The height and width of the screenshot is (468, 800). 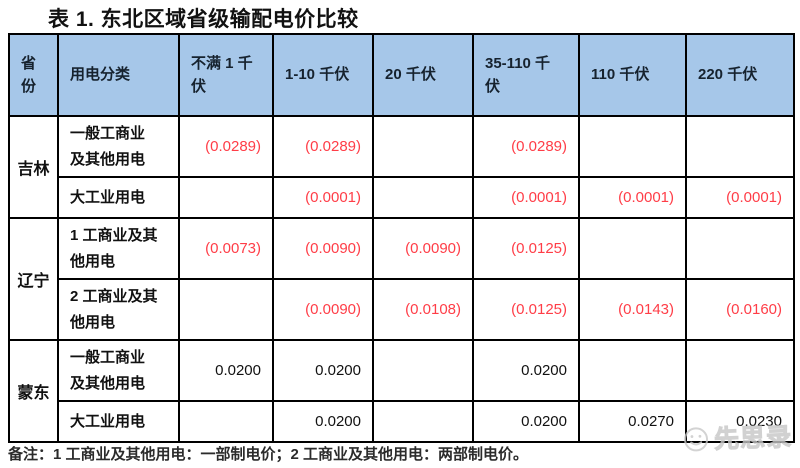 What do you see at coordinates (203, 19) in the screenshot?
I see `page-title: 表 1. 东北区域省级输配电价比较` at bounding box center [203, 19].